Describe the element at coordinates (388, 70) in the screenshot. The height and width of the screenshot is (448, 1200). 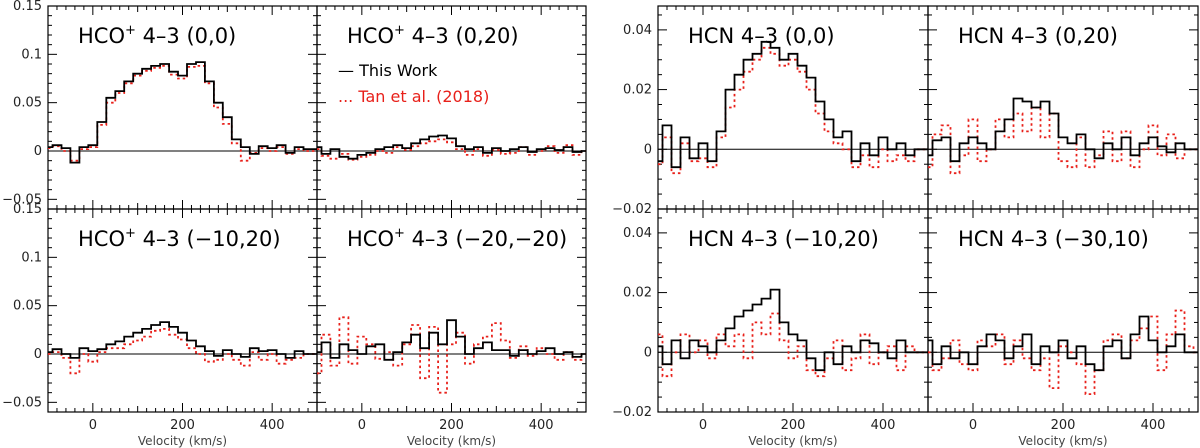
I see `legend-this-work: — This Work` at that location.